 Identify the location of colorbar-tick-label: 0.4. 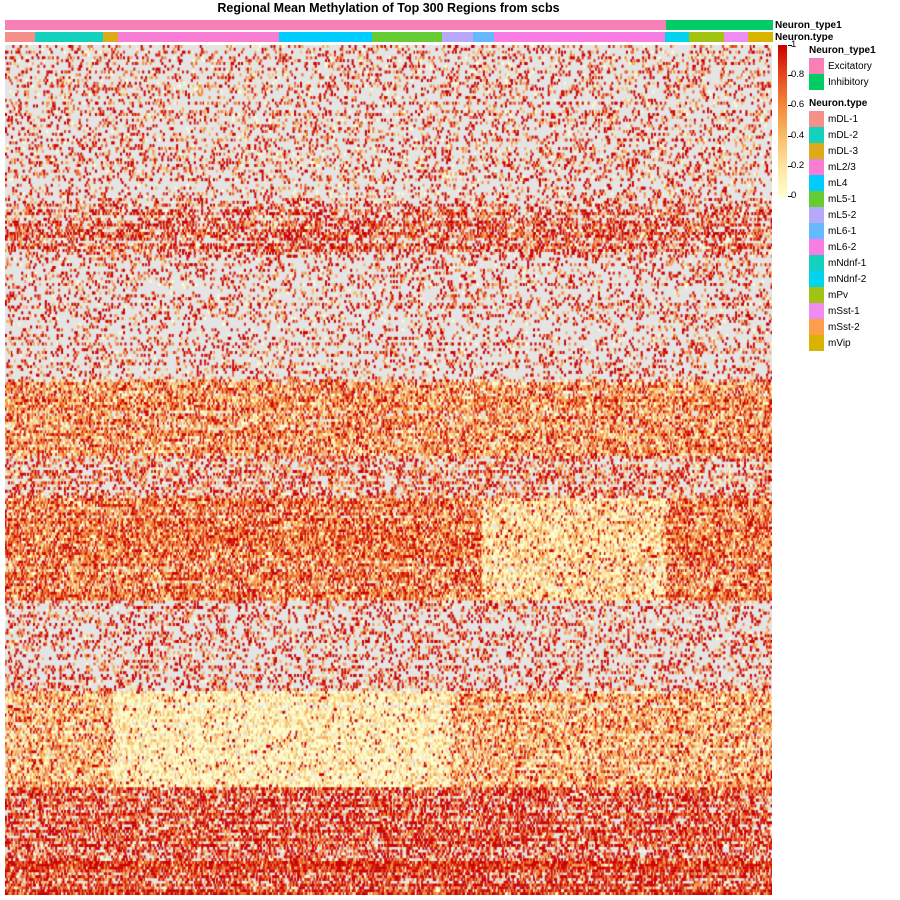
(798, 135).